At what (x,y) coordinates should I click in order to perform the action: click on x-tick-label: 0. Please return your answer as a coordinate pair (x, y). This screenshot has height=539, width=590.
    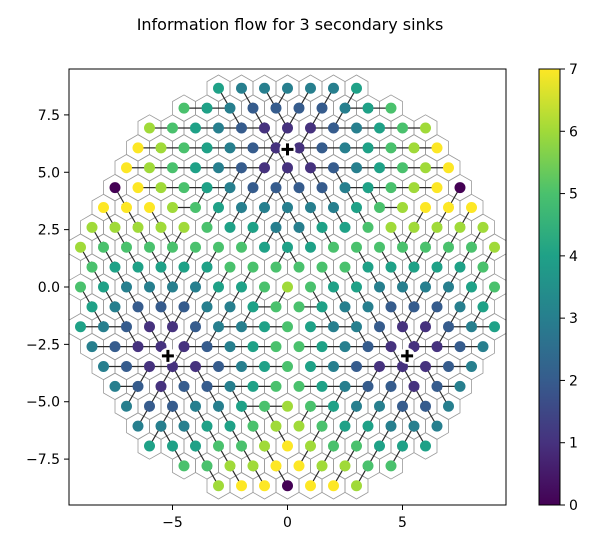
    Looking at the image, I should click on (287, 523).